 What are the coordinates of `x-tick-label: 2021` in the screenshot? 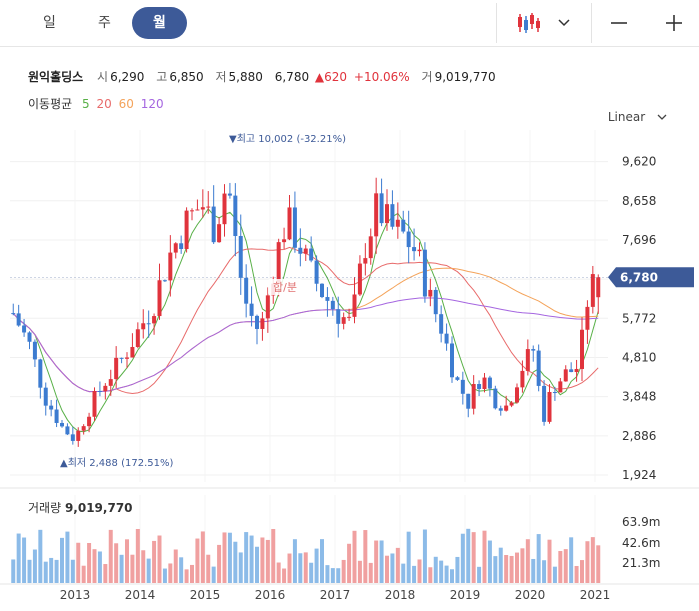 It's located at (595, 595).